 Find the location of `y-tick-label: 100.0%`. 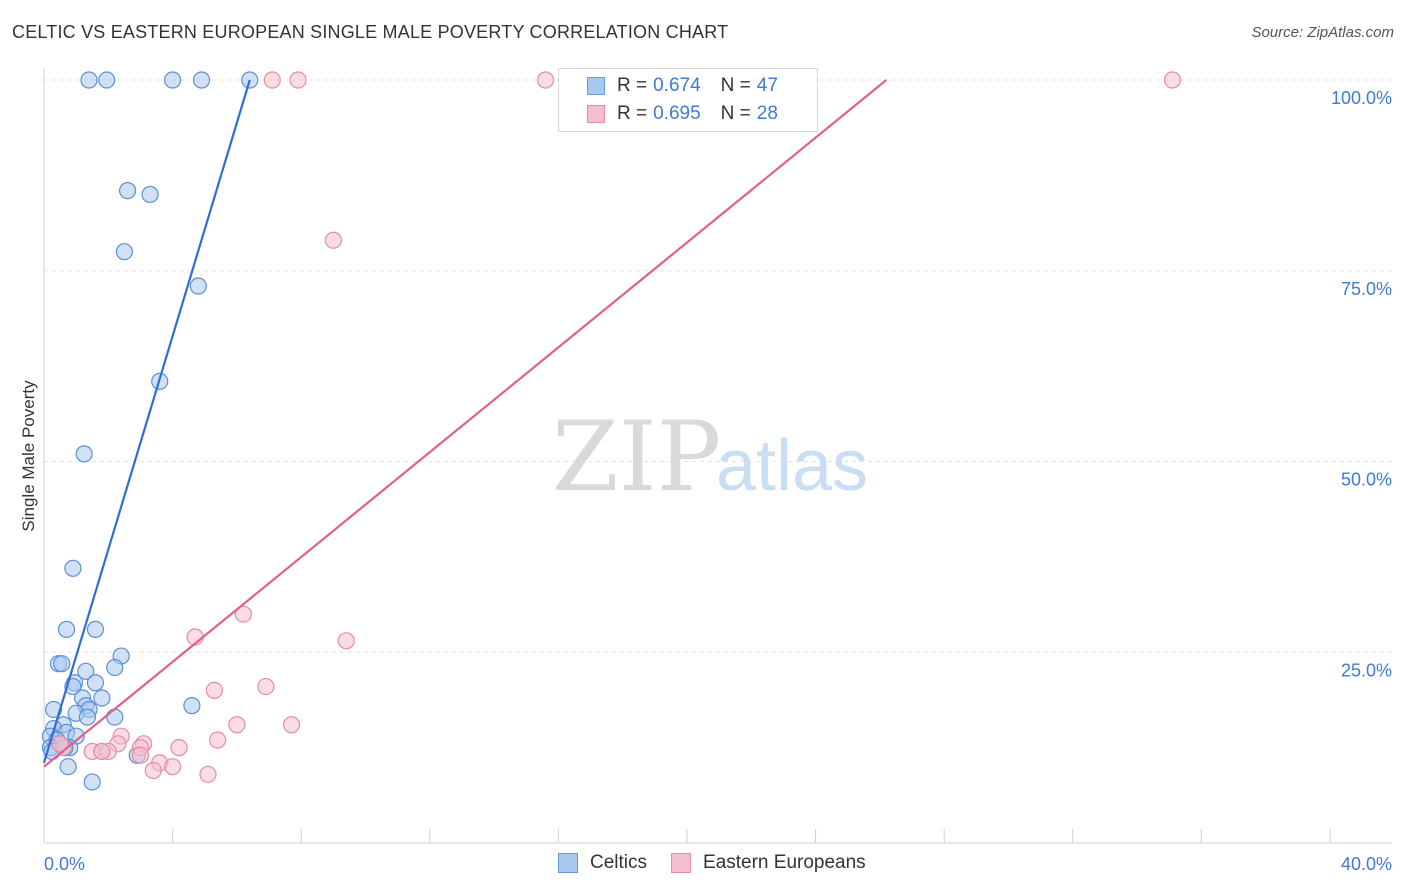

y-tick-label: 100.0% is located at coordinates (1361, 98).